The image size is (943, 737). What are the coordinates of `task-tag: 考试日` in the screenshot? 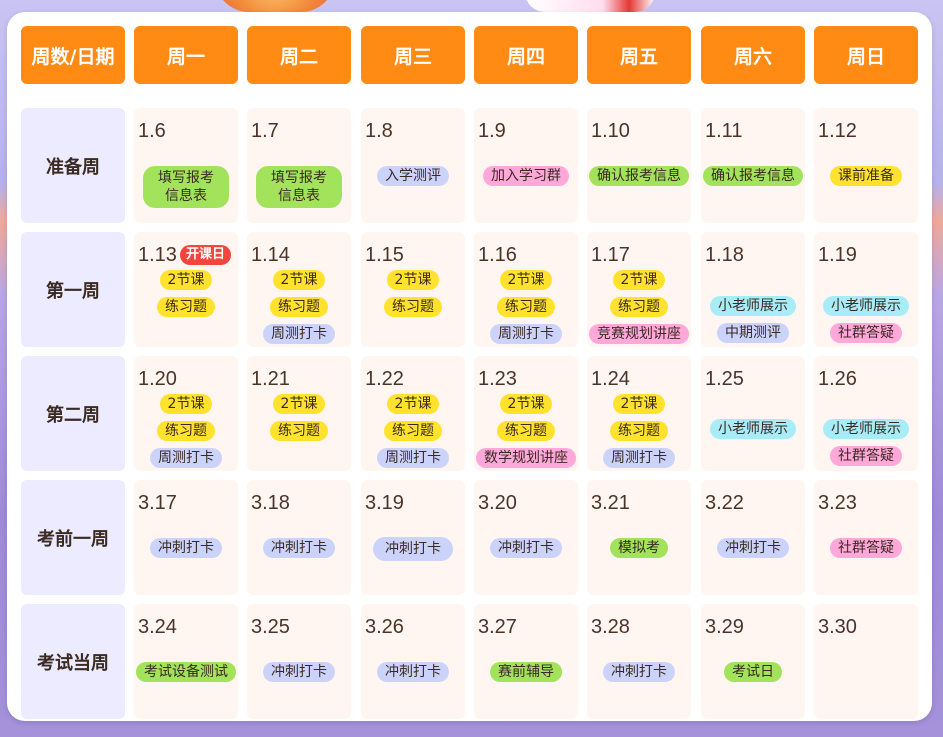 It's located at (753, 672).